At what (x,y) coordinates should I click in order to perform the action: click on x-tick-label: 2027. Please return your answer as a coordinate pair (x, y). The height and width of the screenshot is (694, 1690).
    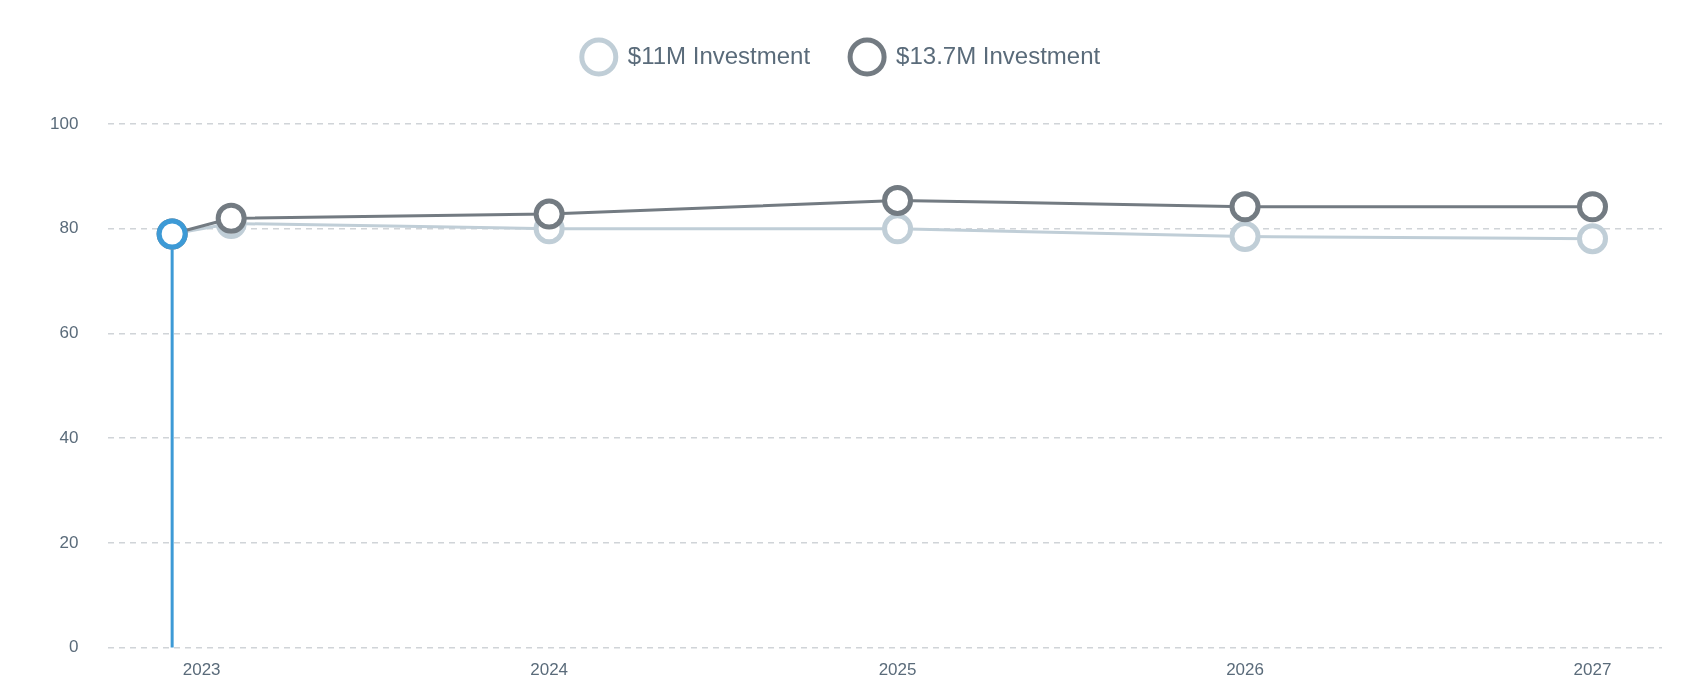
    Looking at the image, I should click on (1592, 670).